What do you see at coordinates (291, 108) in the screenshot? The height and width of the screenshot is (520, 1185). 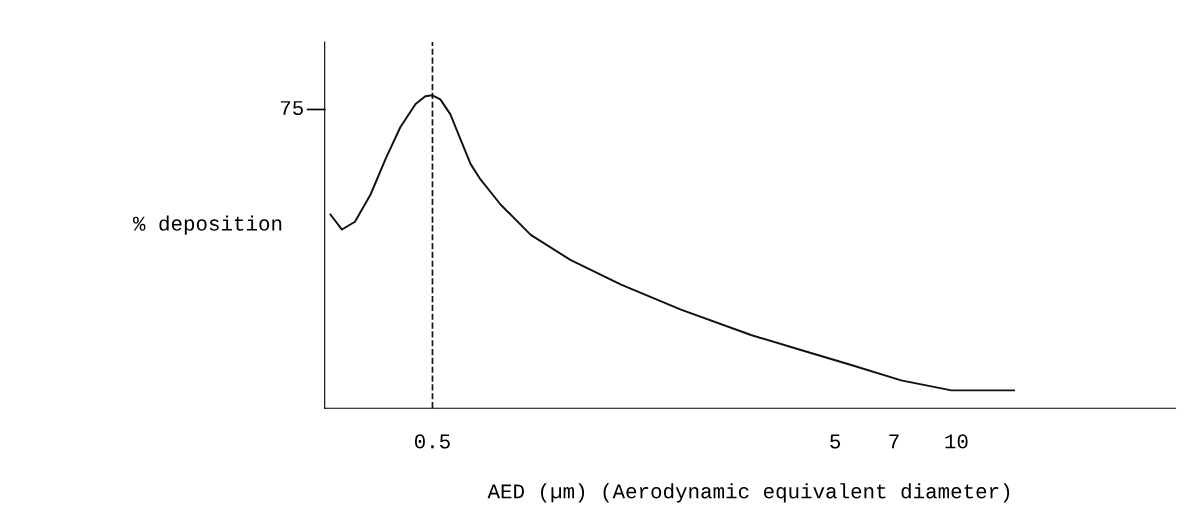 I see `text: 75` at bounding box center [291, 108].